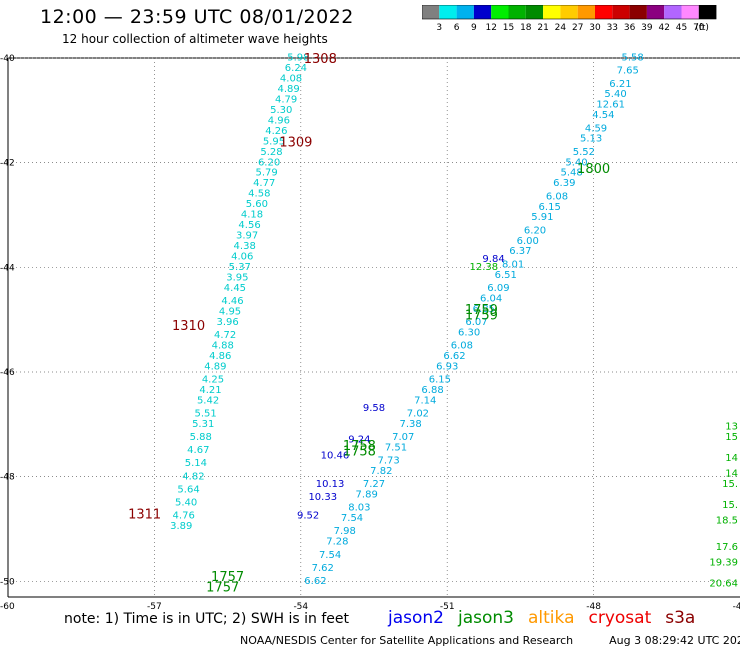  What do you see at coordinates (322, 497) in the screenshot?
I see `wave-height-label: 10.33` at bounding box center [322, 497].